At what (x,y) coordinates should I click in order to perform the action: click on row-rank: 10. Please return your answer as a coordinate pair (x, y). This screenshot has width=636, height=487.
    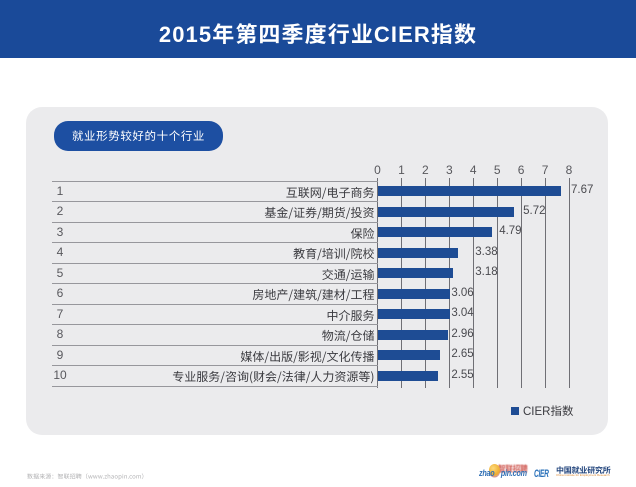
    Looking at the image, I should click on (60, 375).